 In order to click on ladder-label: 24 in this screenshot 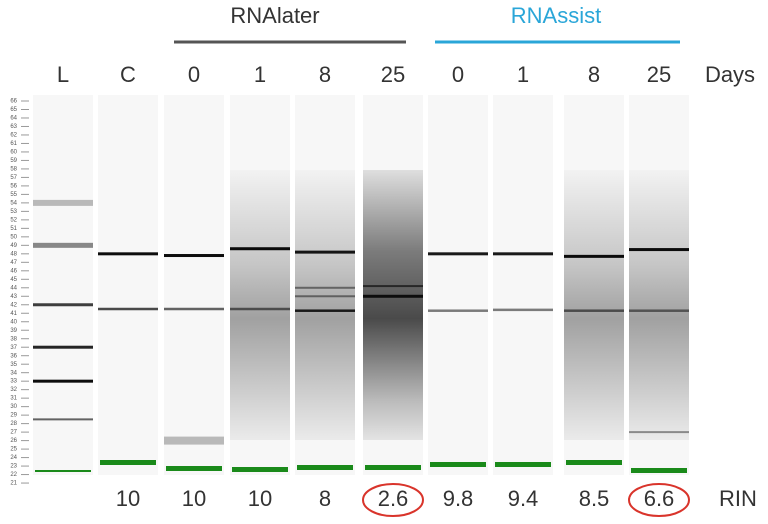, I will do `click(13, 458)`.